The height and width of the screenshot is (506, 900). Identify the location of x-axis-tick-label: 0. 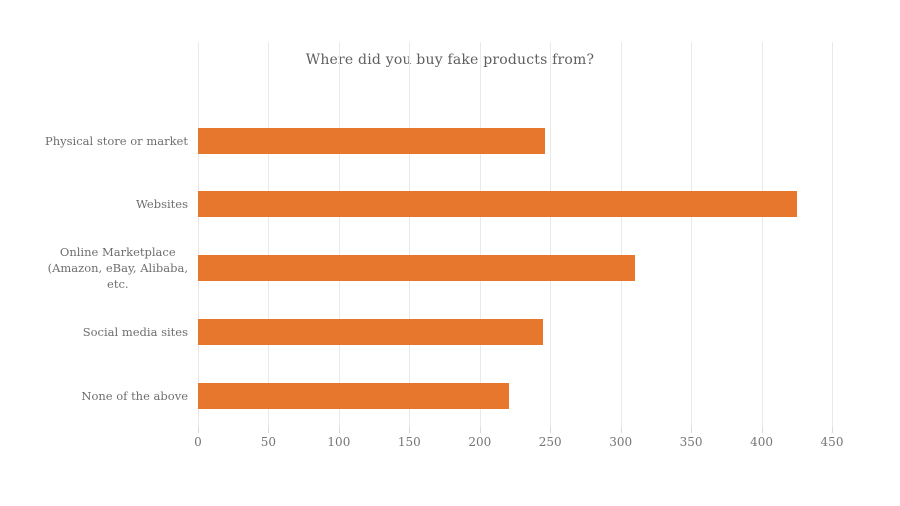
(198, 442).